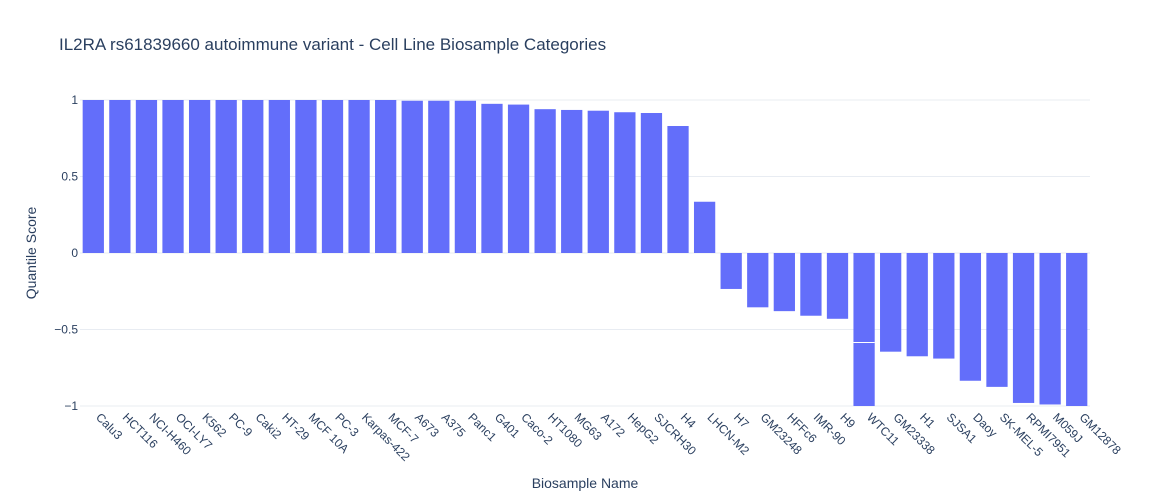 The height and width of the screenshot is (500, 1170). What do you see at coordinates (269, 426) in the screenshot?
I see `x-tick-label: Caki2` at bounding box center [269, 426].